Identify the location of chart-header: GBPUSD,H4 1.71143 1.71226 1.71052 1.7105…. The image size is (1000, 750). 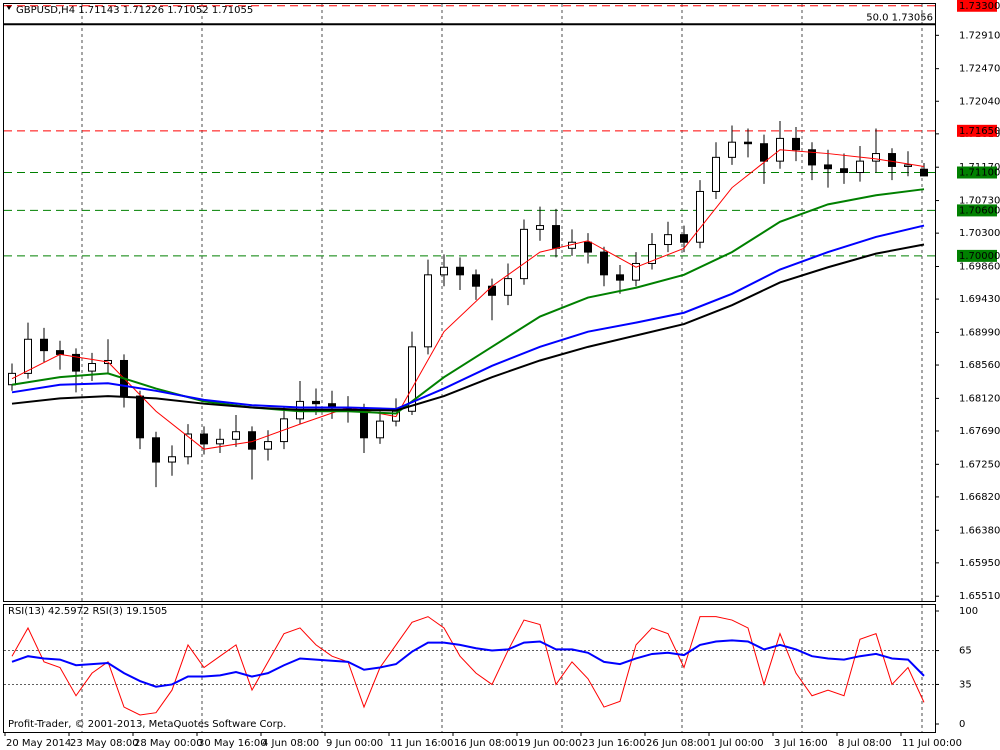
(134, 10).